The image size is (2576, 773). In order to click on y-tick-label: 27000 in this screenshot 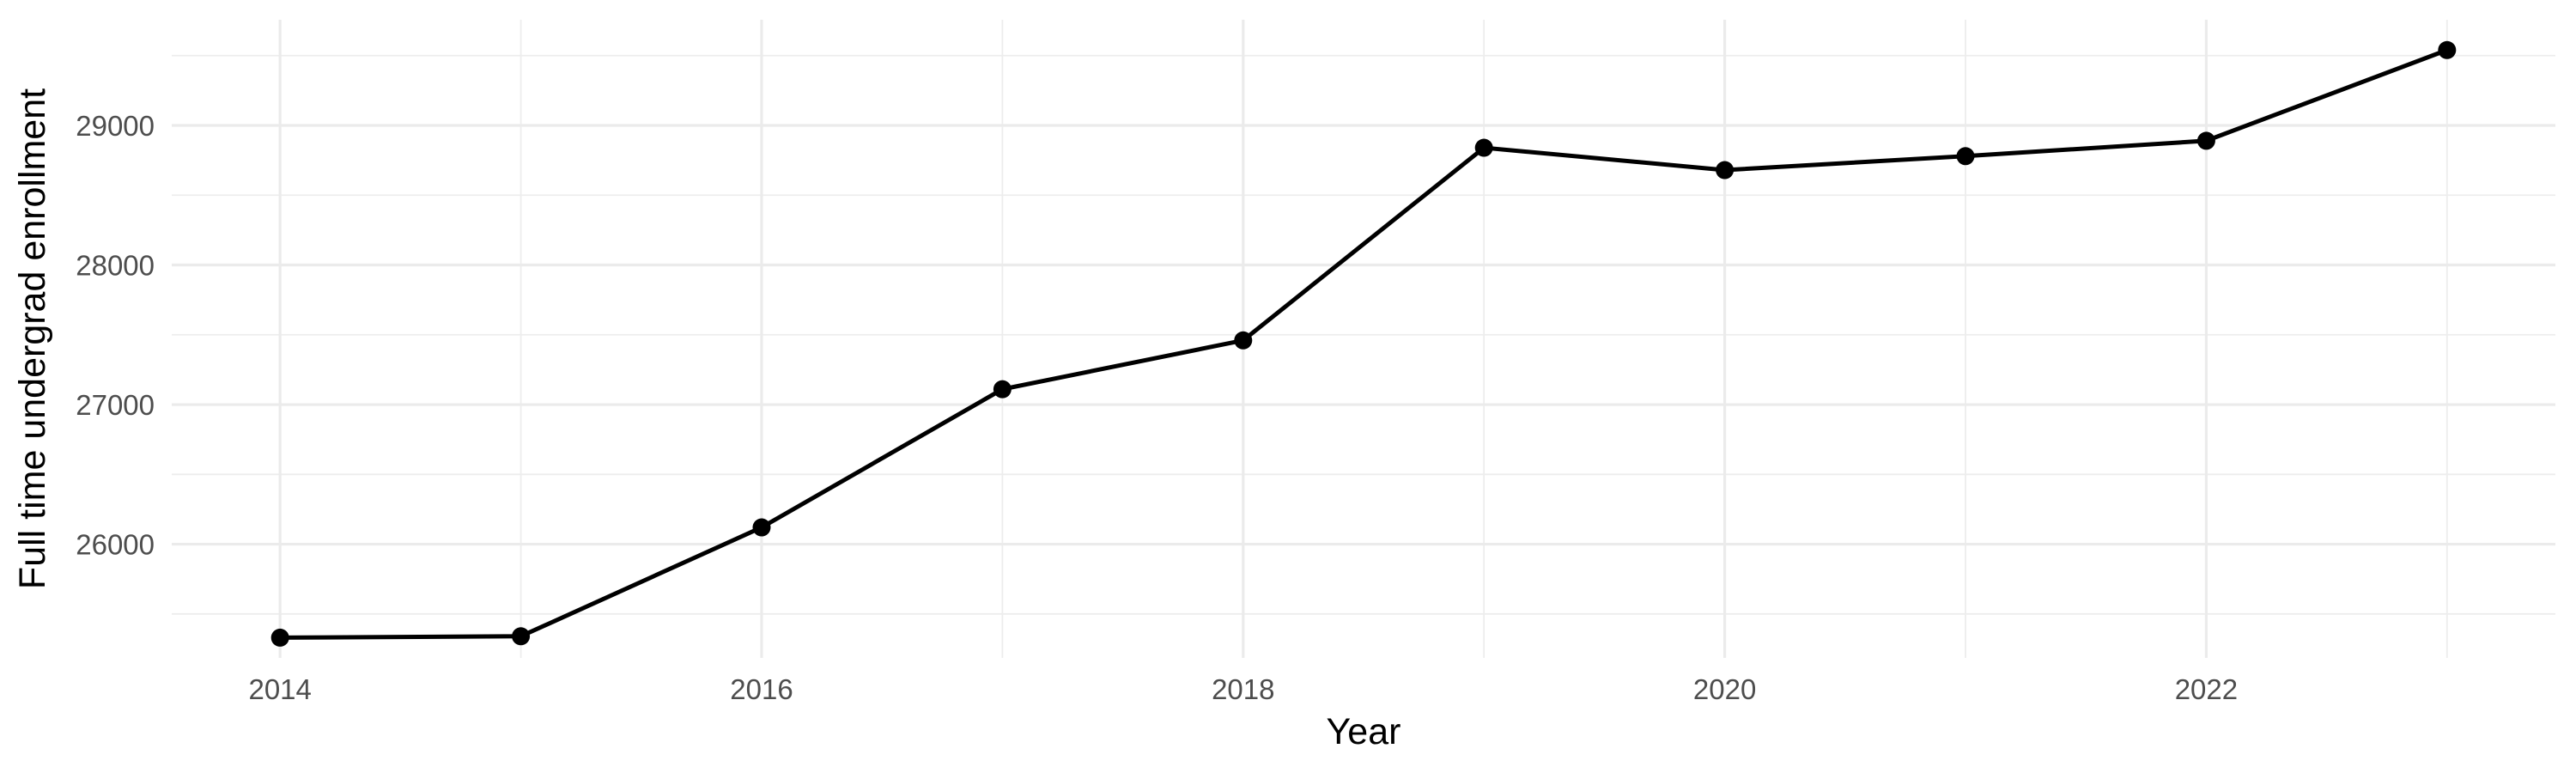, I will do `click(116, 405)`.